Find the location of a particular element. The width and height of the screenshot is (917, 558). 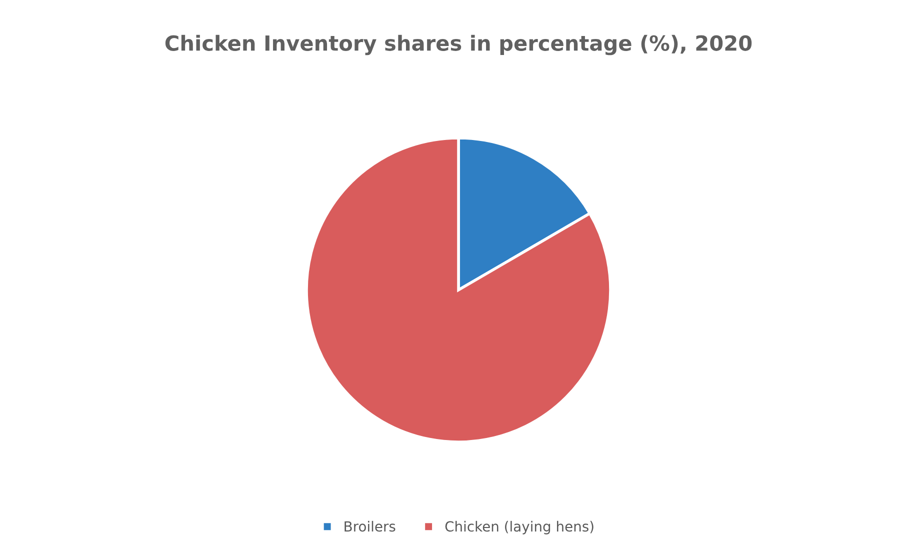

chart-title: Chicken Inventory shares in percentage (%), 2020 is located at coordinates (458, 45).